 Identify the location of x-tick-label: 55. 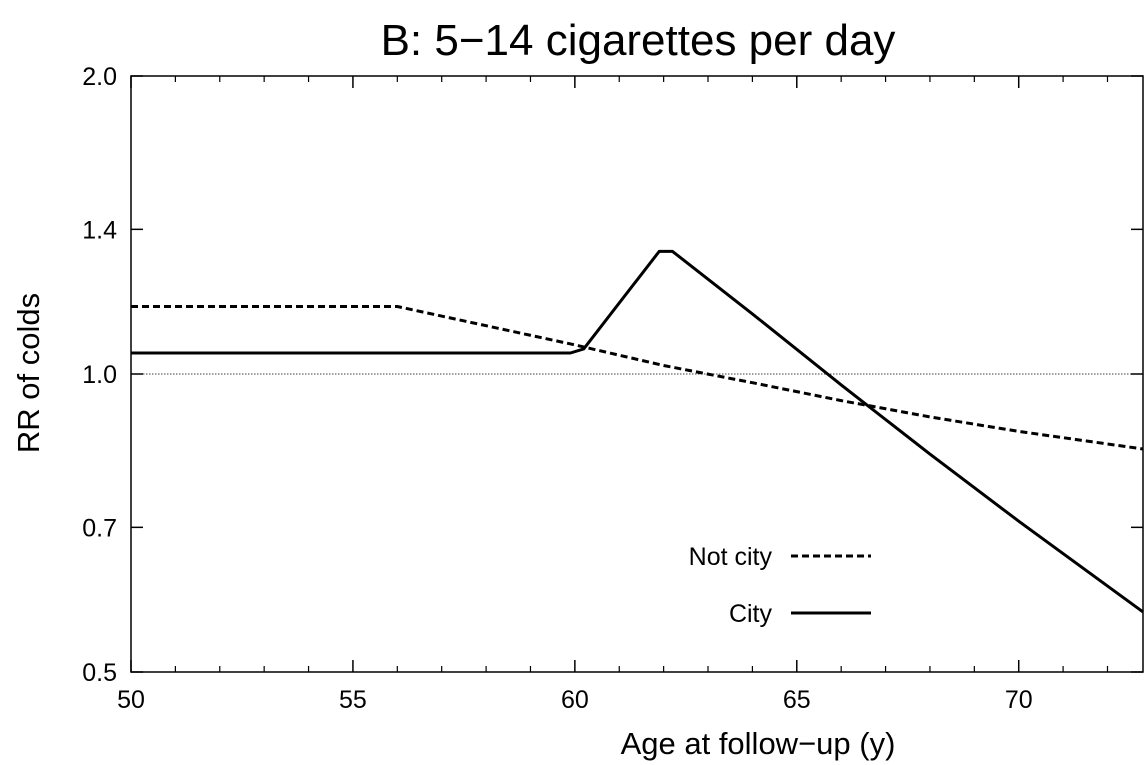
(353, 700).